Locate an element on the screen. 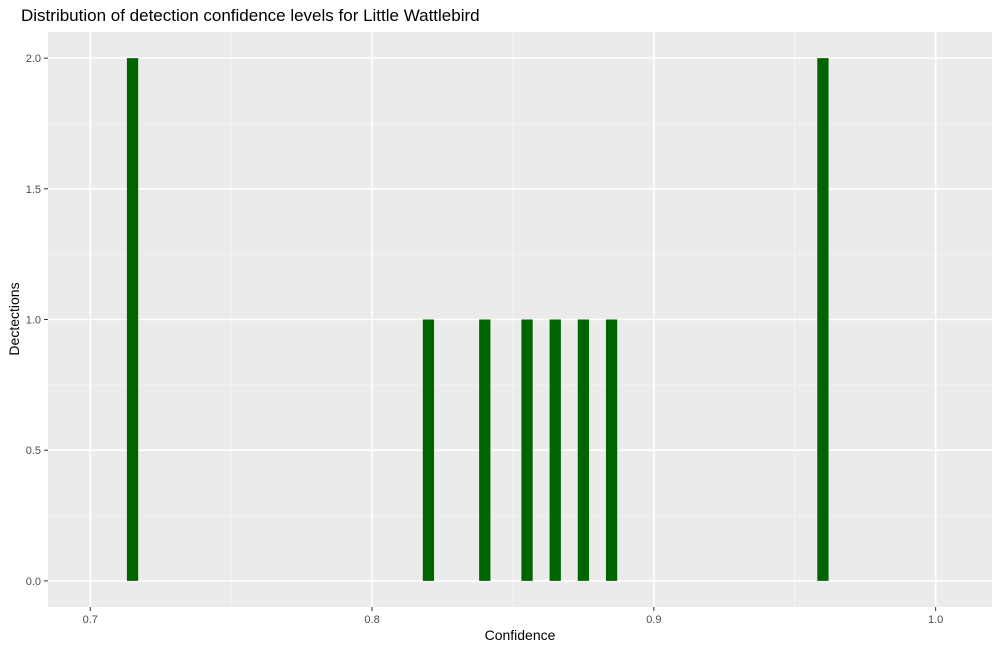  y-axis-title: Dectections is located at coordinates (14, 318).